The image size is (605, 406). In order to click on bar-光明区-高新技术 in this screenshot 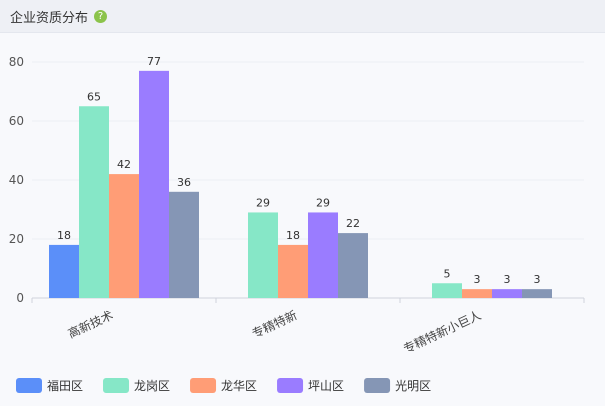, I will do `click(184, 244)`.